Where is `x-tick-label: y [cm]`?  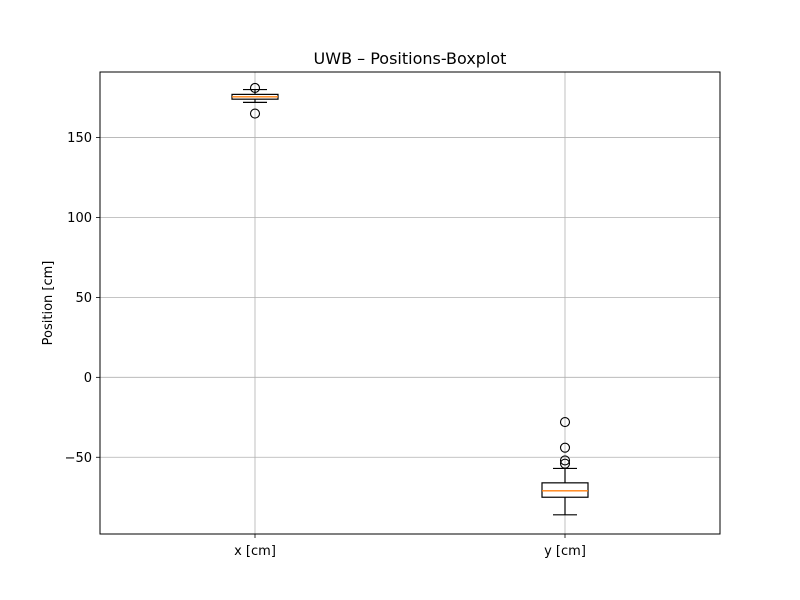
x-tick-label: y [cm] is located at coordinates (565, 551).